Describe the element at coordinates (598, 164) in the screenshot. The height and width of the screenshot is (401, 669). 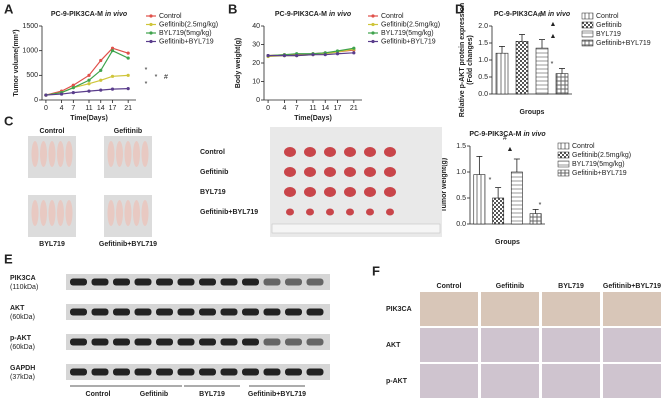
I see `legend-label: BYL719(5mg/kg)` at that location.